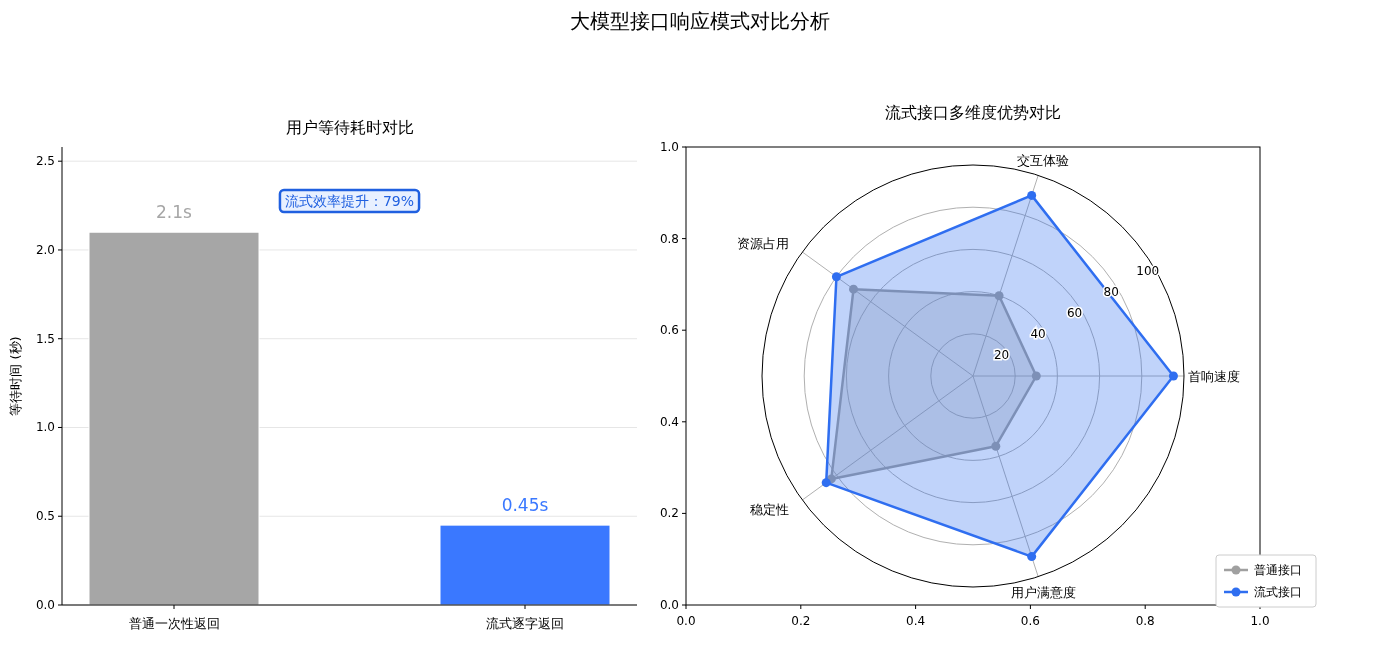  What do you see at coordinates (1038, 333) in the screenshot?
I see `y-tick-label: 40` at bounding box center [1038, 333].